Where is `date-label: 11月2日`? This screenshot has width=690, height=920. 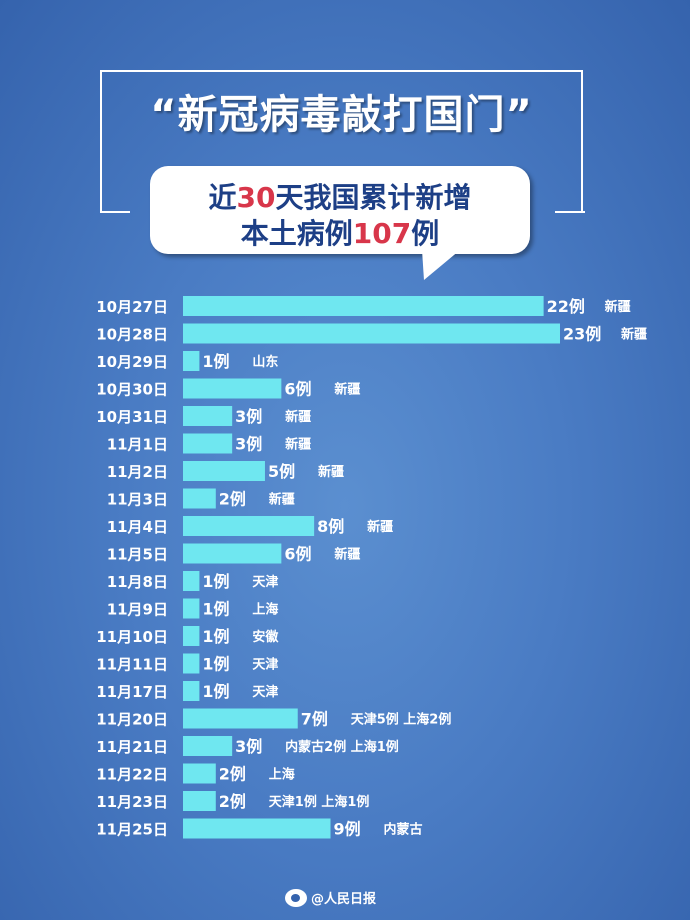 date-label: 11月2日 is located at coordinates (137, 472).